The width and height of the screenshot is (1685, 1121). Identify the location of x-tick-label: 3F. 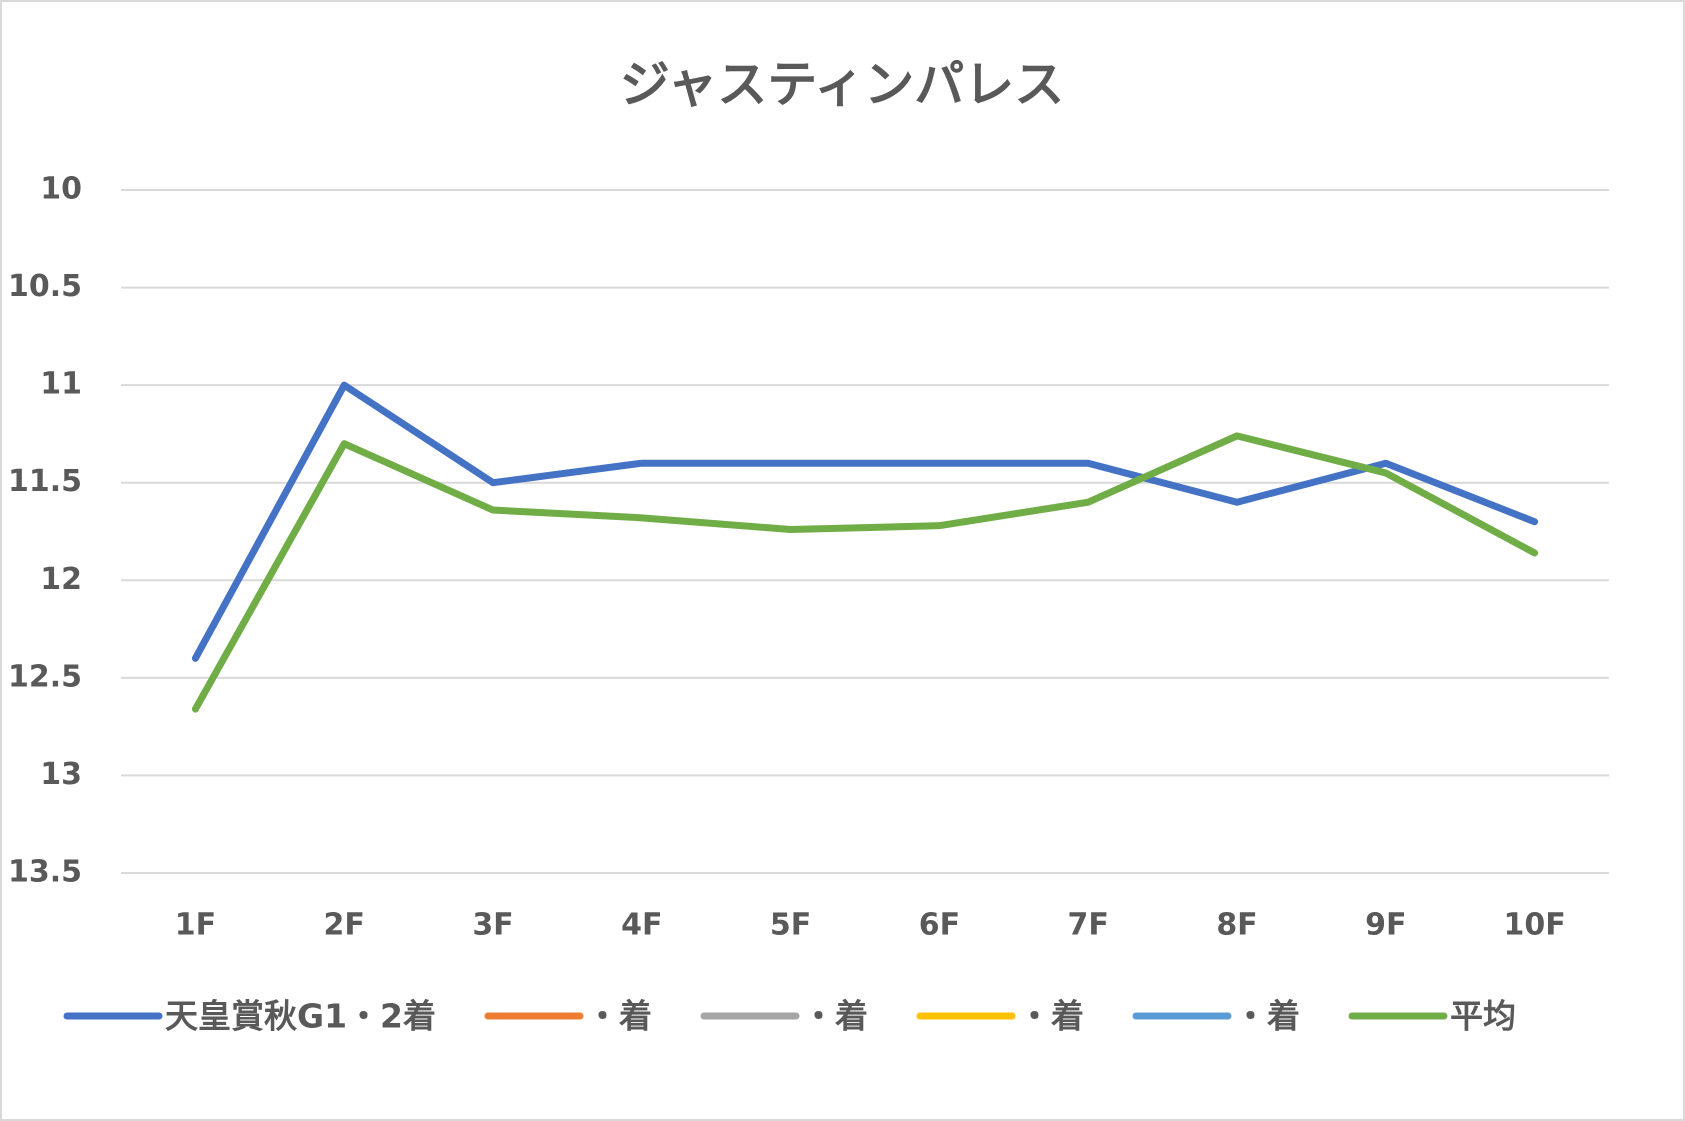
(492, 925).